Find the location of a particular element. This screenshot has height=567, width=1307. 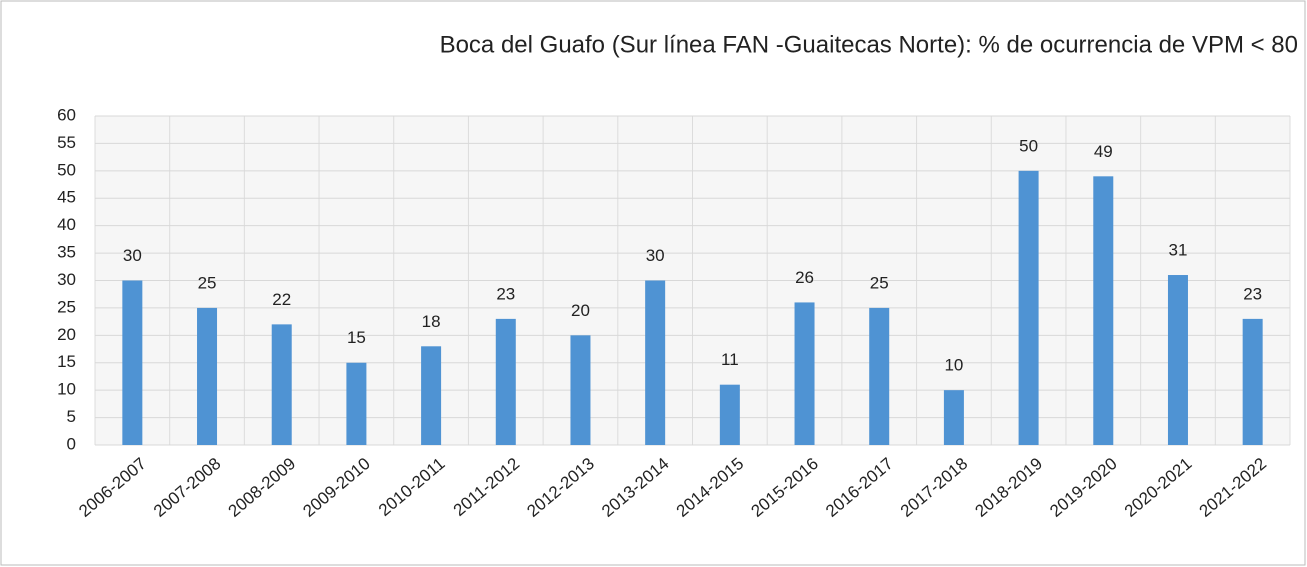

y-tick-label: 60 is located at coordinates (66, 114).